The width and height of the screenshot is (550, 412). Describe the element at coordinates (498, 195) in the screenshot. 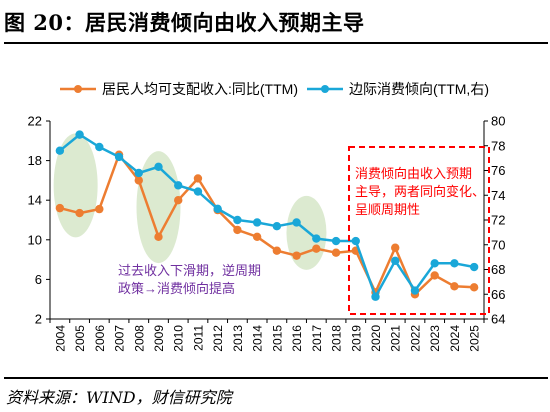

I see `right-axis-tick-label: 74` at that location.